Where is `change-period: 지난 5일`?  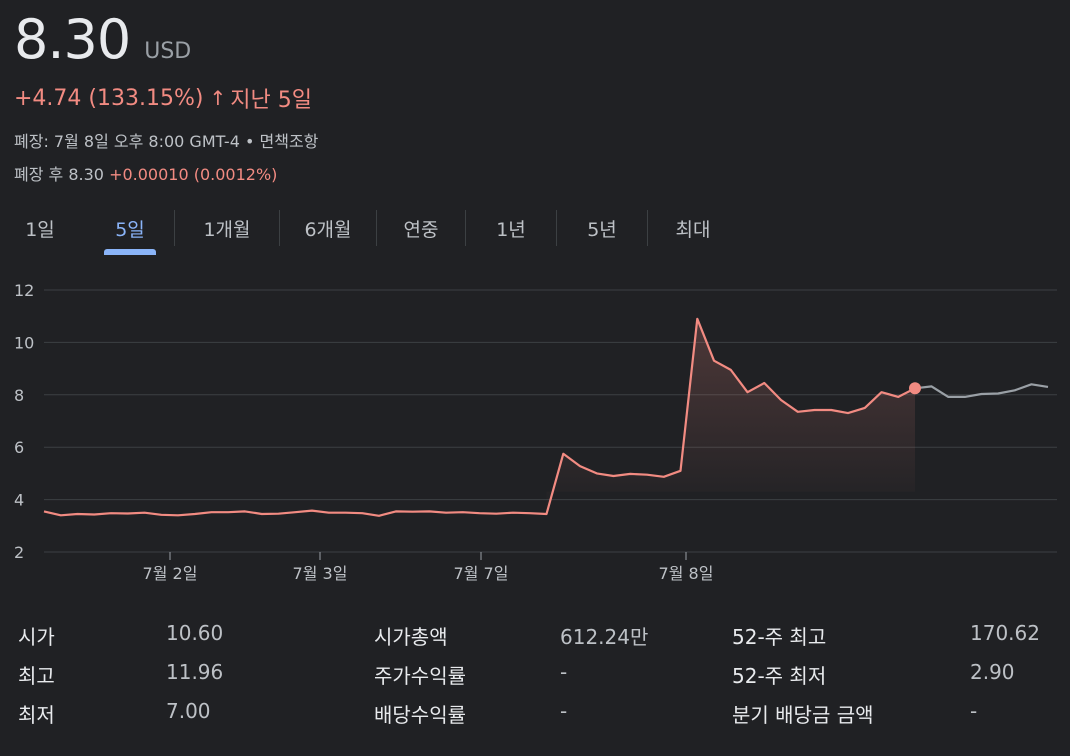
change-period: 지난 5일 is located at coordinates (271, 100).